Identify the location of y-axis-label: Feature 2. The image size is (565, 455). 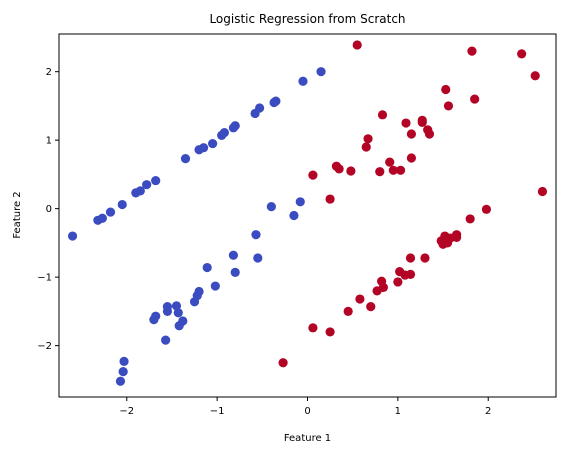
(17, 214).